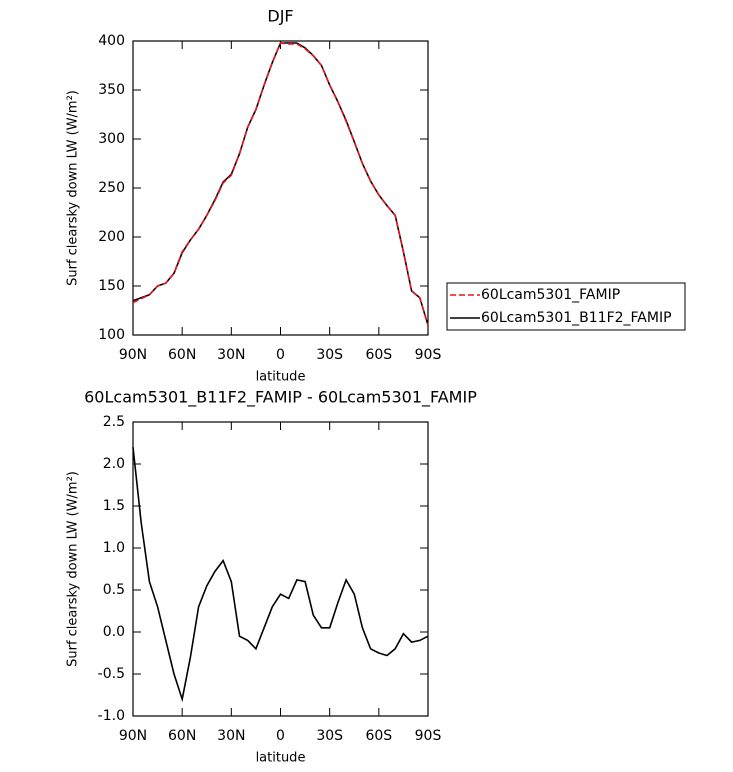  I want to click on y-tick-label: -0.5, so click(111, 674).